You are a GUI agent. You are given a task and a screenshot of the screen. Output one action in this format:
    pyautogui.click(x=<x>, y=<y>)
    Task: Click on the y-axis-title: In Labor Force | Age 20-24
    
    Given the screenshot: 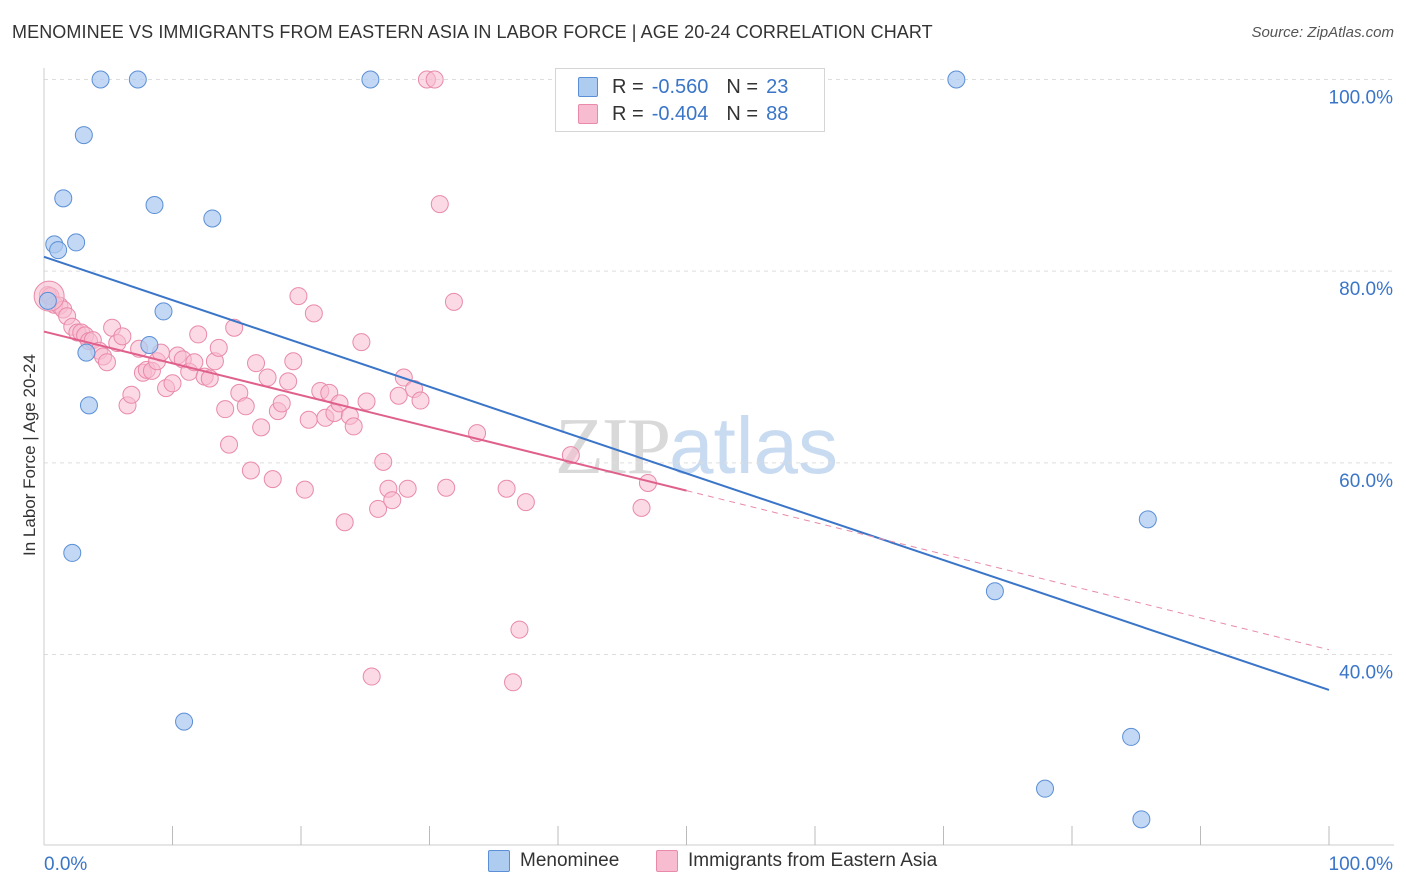 What is the action you would take?
    pyautogui.click(x=29, y=455)
    